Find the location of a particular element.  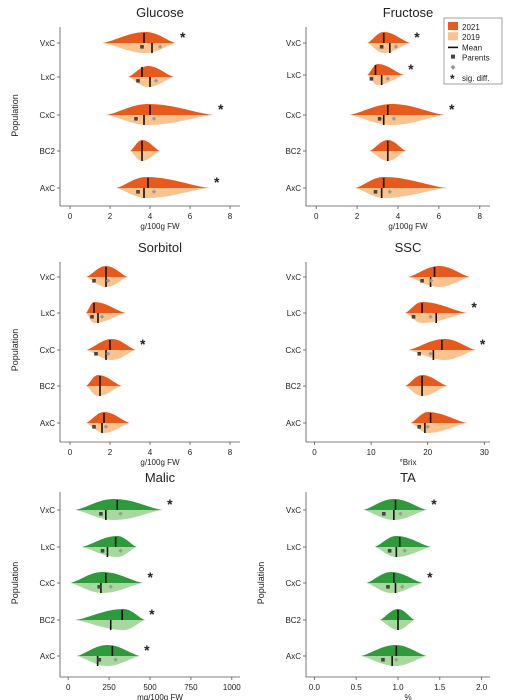

y-tick-label: LxC is located at coordinates (48, 77).